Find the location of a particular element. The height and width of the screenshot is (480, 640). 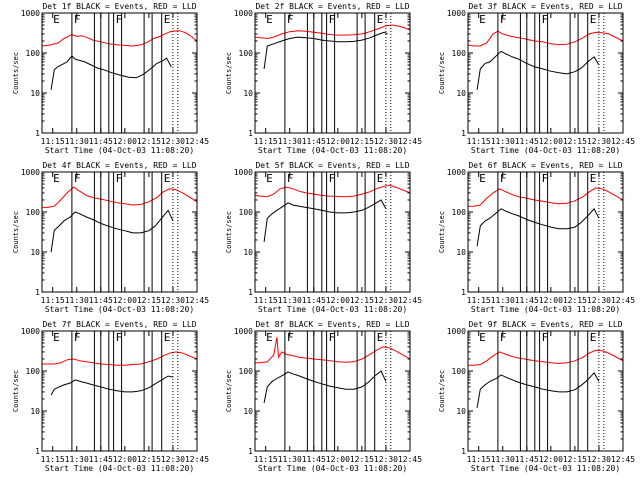

chart-title: Det 4f BLACK = Events, RED = LLD is located at coordinates (119, 165).